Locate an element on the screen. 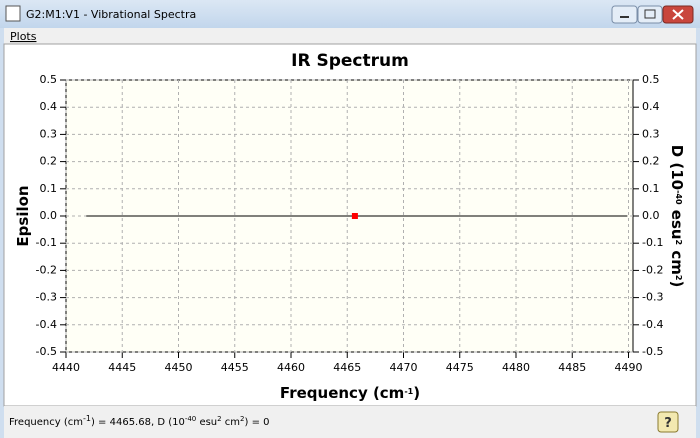 This screenshot has height=438, width=700. status-sup: -40 is located at coordinates (190, 419).